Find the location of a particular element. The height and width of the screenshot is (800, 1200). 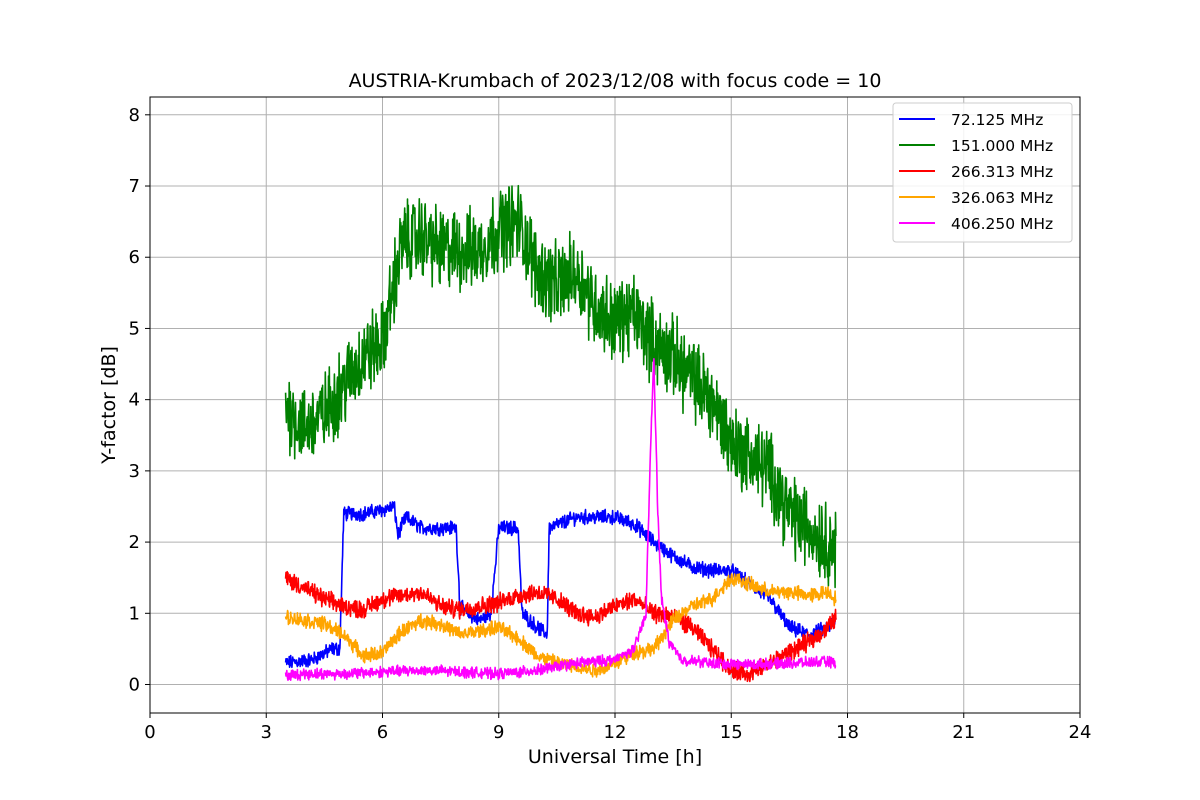

legend-label: 326.063 MHz is located at coordinates (1002, 198).